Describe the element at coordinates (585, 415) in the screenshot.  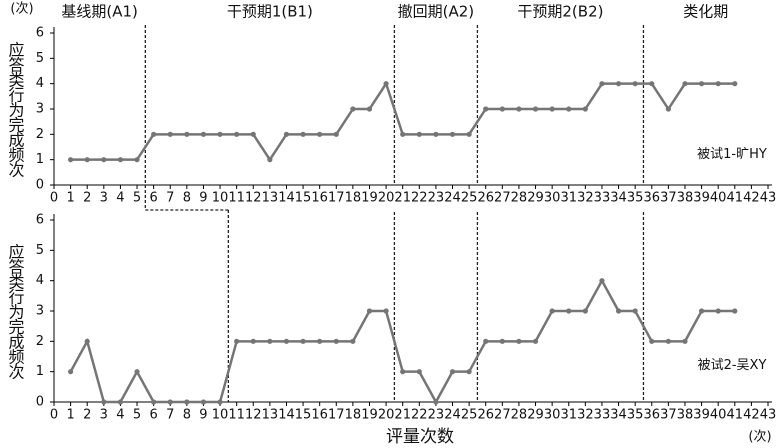
I see `x-tick-label: 32` at that location.